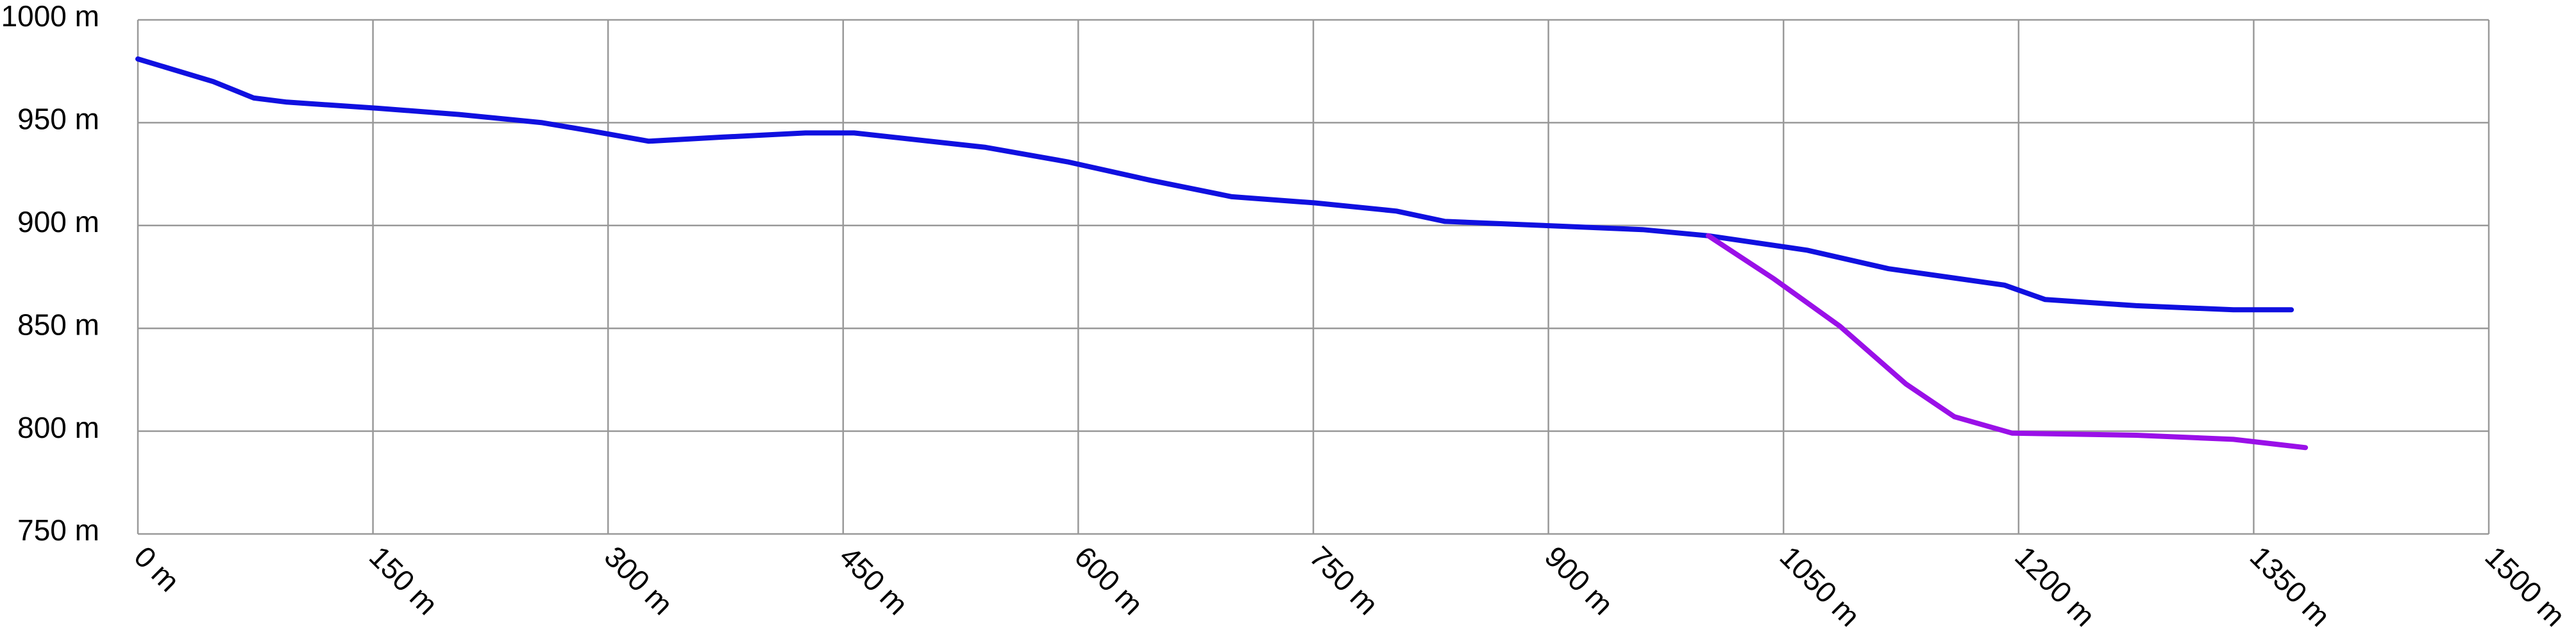 This screenshot has height=641, width=2576. Describe the element at coordinates (58, 324) in the screenshot. I see `y-tick-label: 850 m` at that location.